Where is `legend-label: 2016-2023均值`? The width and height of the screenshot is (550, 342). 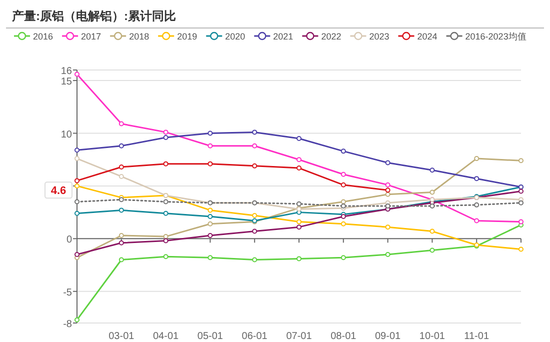 legend-label: 2016-2023均值 is located at coordinates (495, 37).